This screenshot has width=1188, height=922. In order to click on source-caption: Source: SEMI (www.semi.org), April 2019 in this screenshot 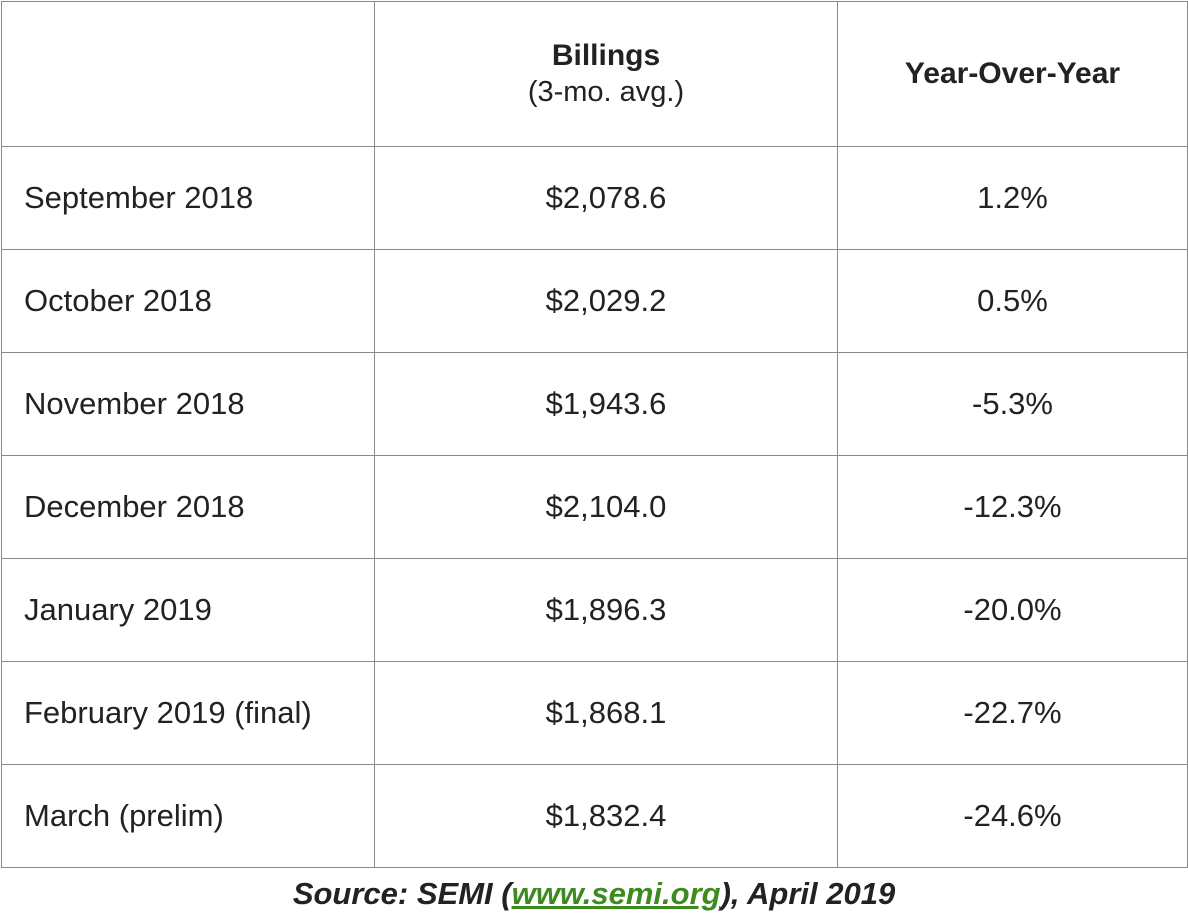, I will do `click(594, 894)`.